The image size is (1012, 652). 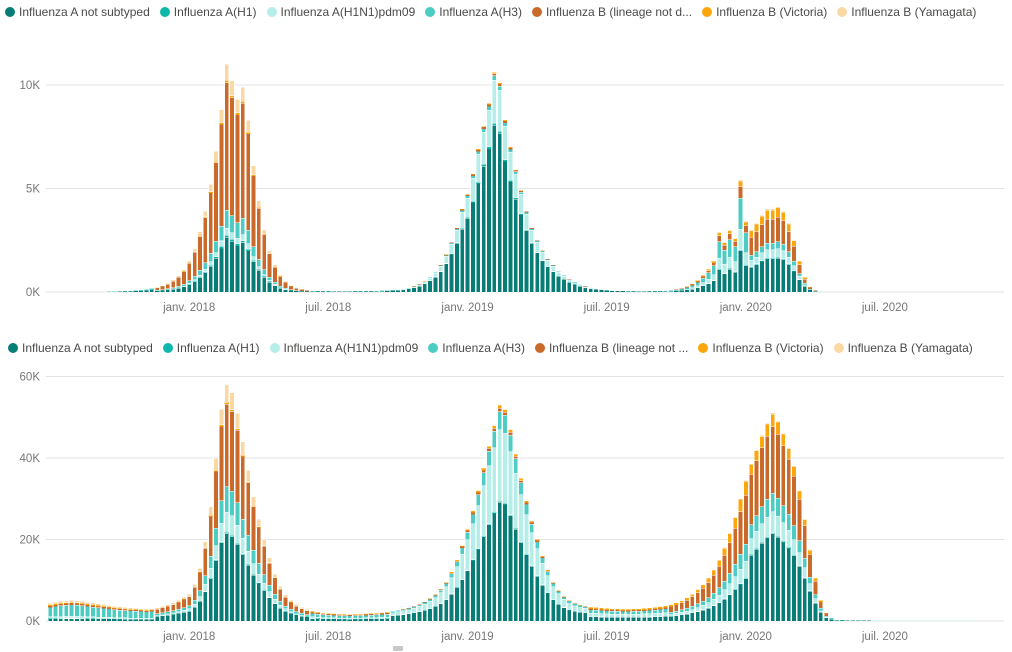 What do you see at coordinates (211, 348) in the screenshot?
I see `legend-item-a_h1: Influenza A(H1)` at bounding box center [211, 348].